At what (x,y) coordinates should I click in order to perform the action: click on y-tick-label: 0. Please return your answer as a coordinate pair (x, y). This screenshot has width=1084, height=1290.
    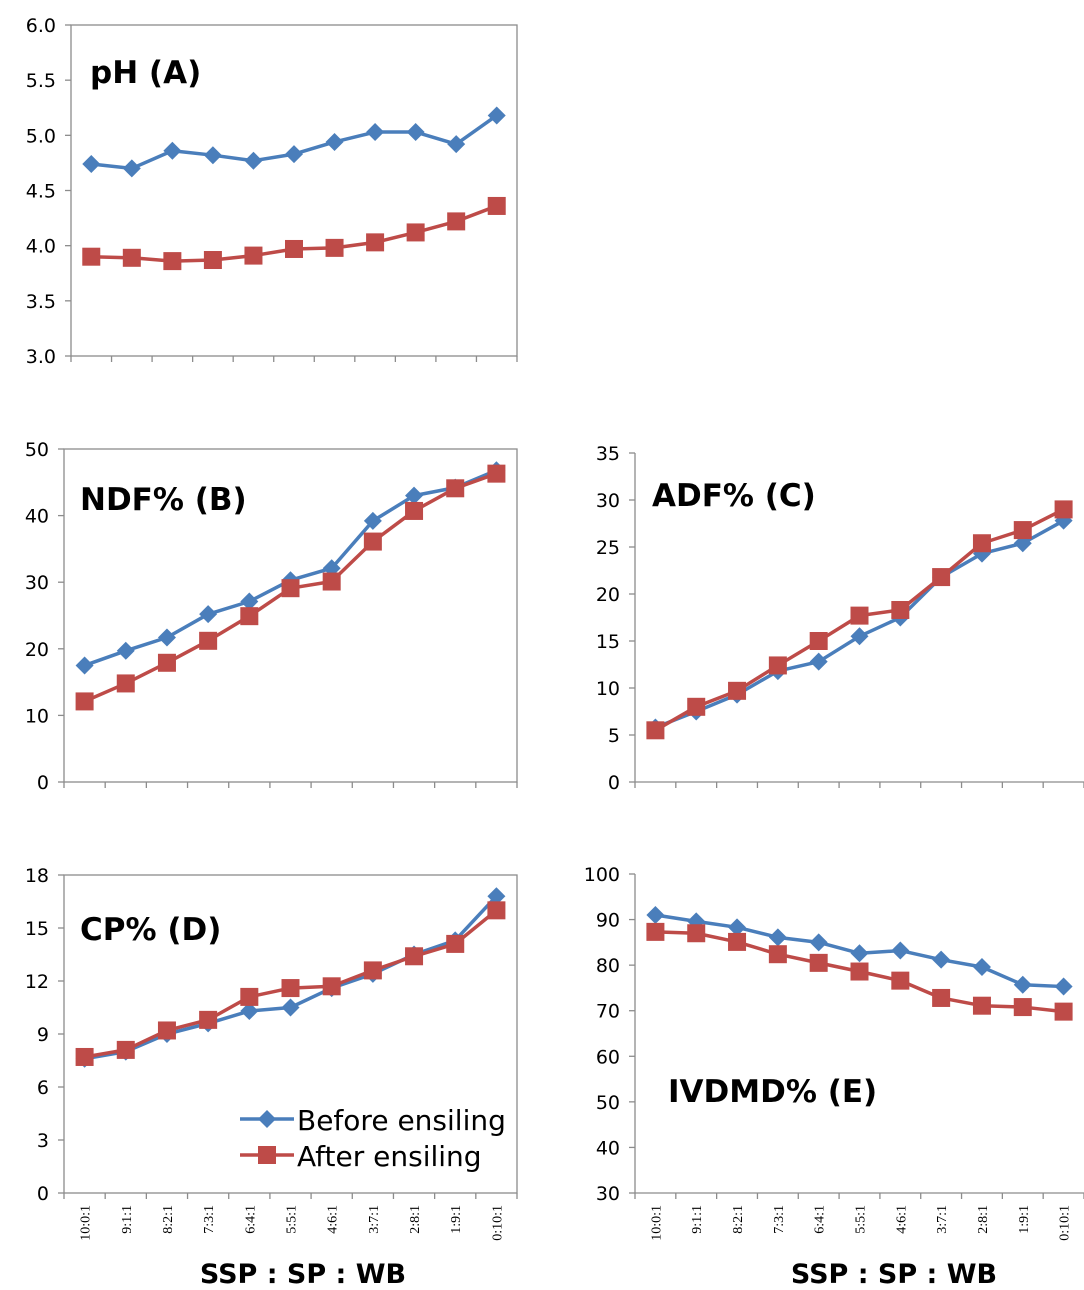
    Looking at the image, I should click on (614, 783).